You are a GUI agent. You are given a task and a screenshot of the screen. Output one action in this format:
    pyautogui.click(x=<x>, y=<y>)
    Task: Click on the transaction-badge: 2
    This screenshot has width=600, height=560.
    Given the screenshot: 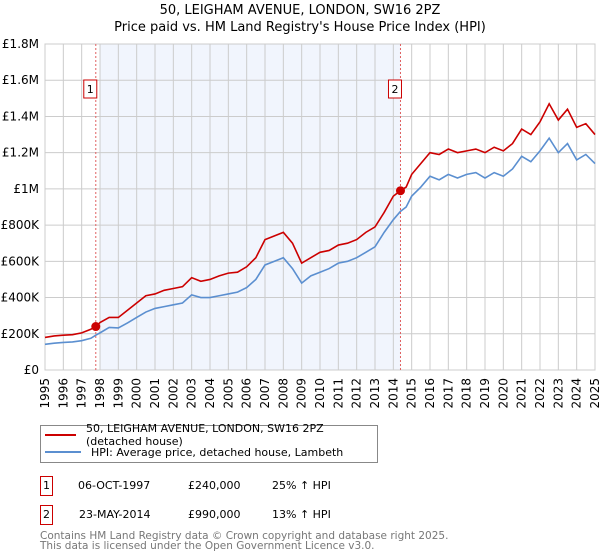 What is the action you would take?
    pyautogui.click(x=46, y=515)
    